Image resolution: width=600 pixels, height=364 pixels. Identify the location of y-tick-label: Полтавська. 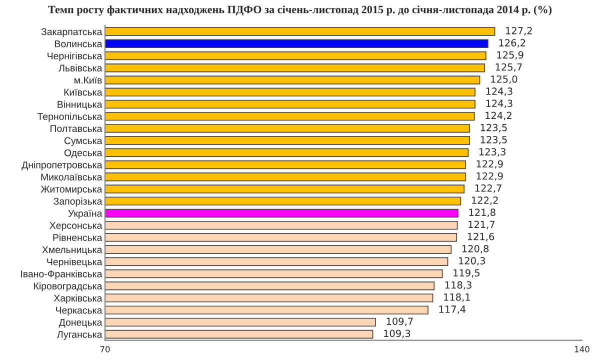
(76, 128).